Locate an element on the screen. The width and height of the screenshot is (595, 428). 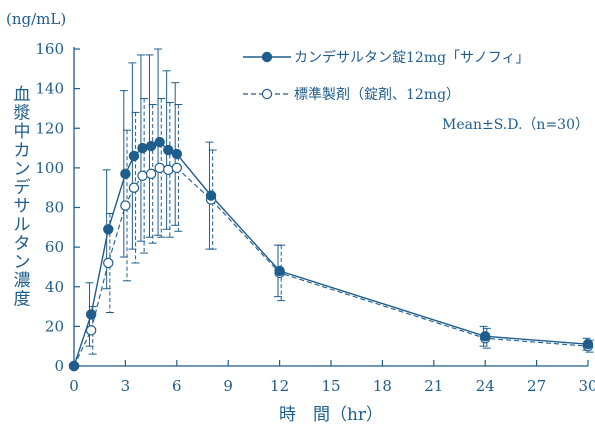
y-tick-label: 120 is located at coordinates (49, 128).